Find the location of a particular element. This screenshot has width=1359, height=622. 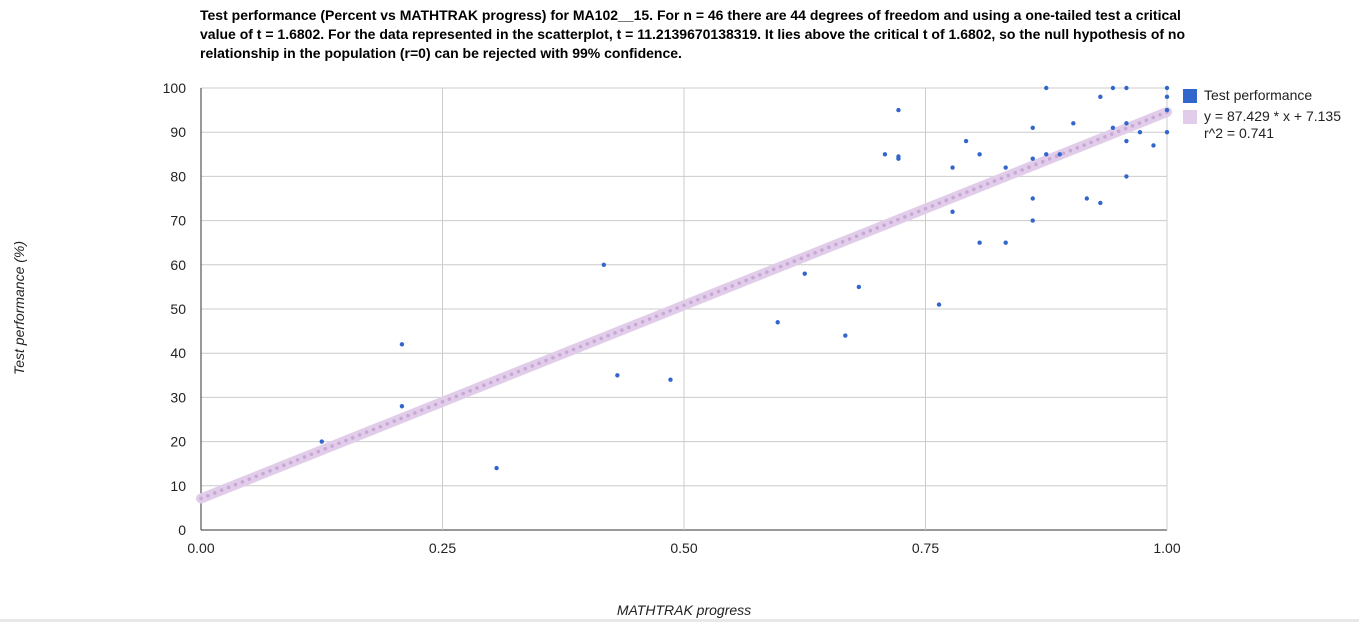

y-tick-label: 40 is located at coordinates (178, 353).